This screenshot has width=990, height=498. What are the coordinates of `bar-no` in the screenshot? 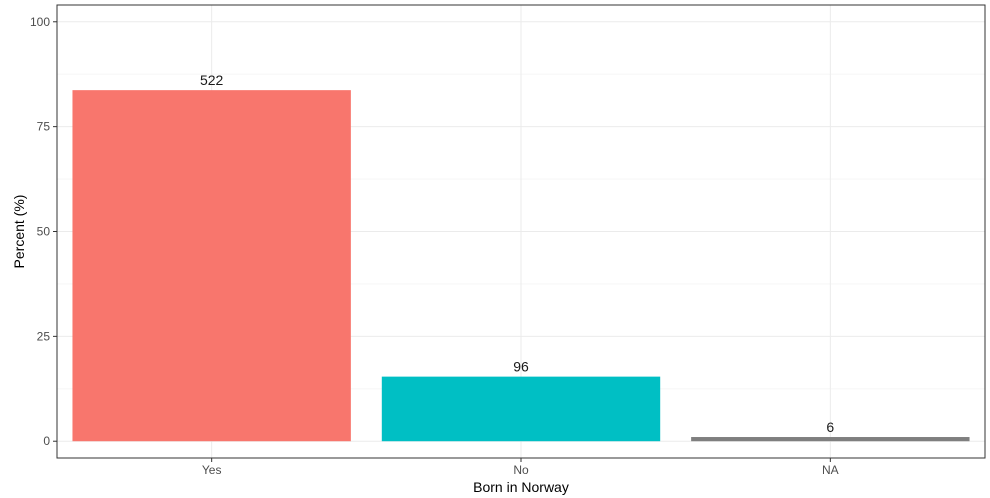 It's located at (521, 409).